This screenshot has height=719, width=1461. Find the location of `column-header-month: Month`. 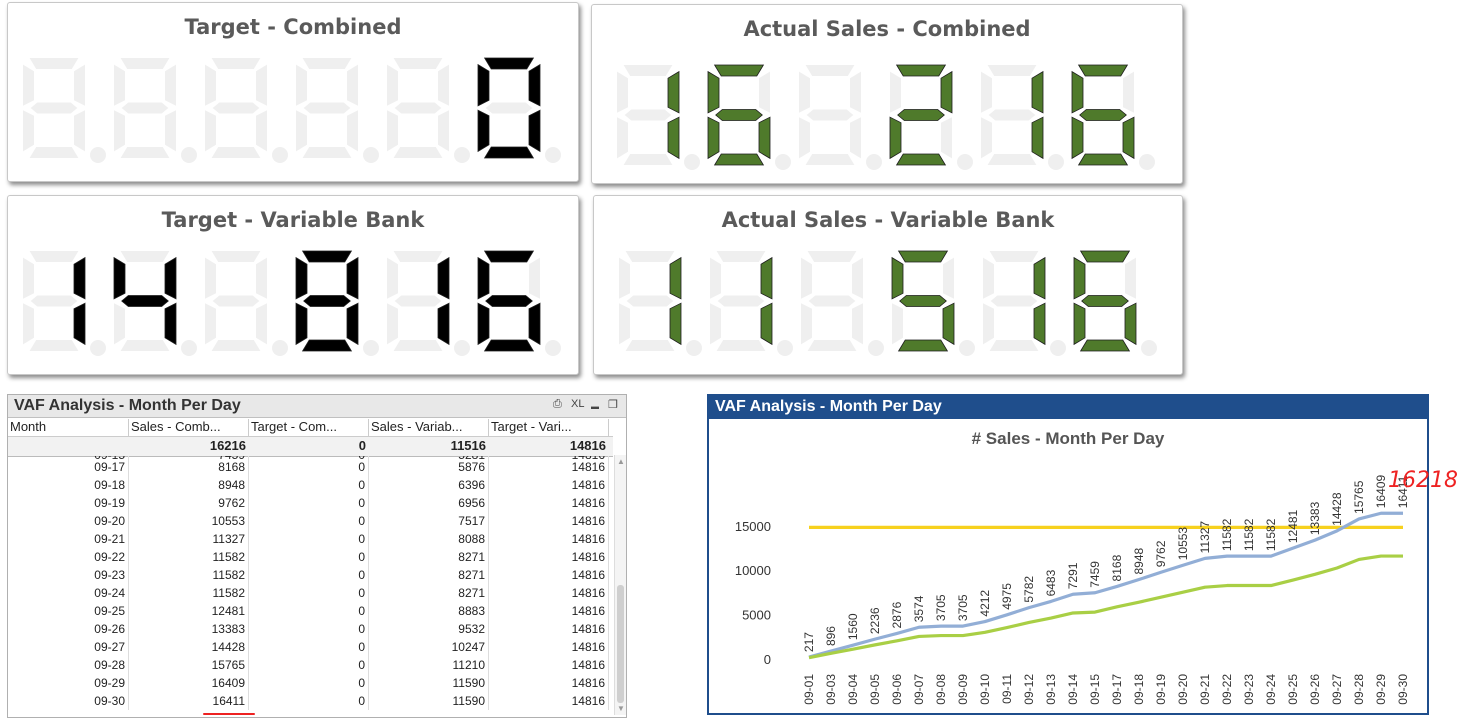

column-header-month: Month is located at coordinates (68, 427).